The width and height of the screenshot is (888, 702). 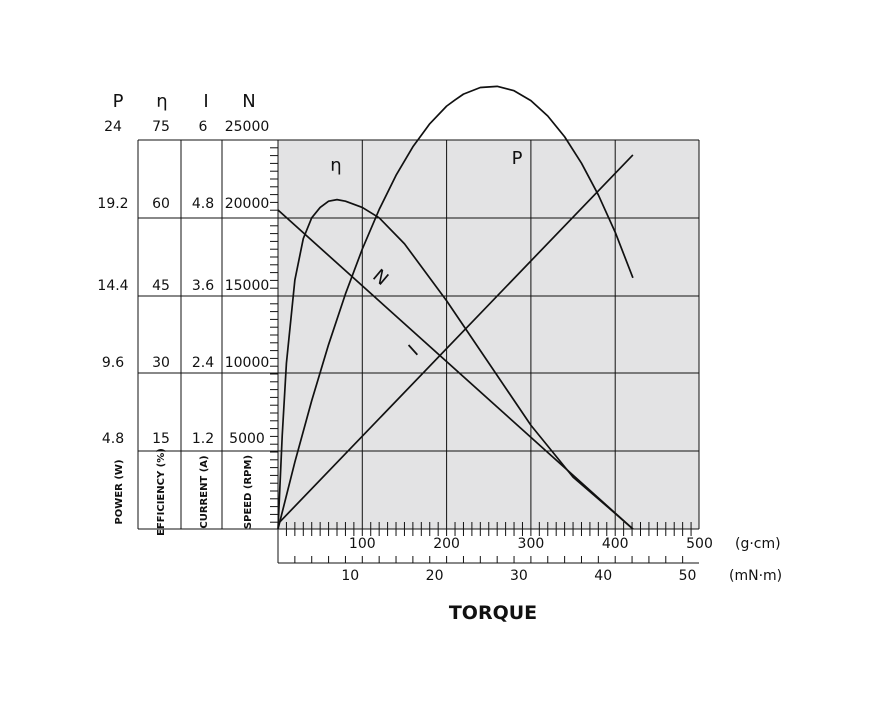 What do you see at coordinates (161, 286) in the screenshot?
I see `y-tick-label: 45` at bounding box center [161, 286].